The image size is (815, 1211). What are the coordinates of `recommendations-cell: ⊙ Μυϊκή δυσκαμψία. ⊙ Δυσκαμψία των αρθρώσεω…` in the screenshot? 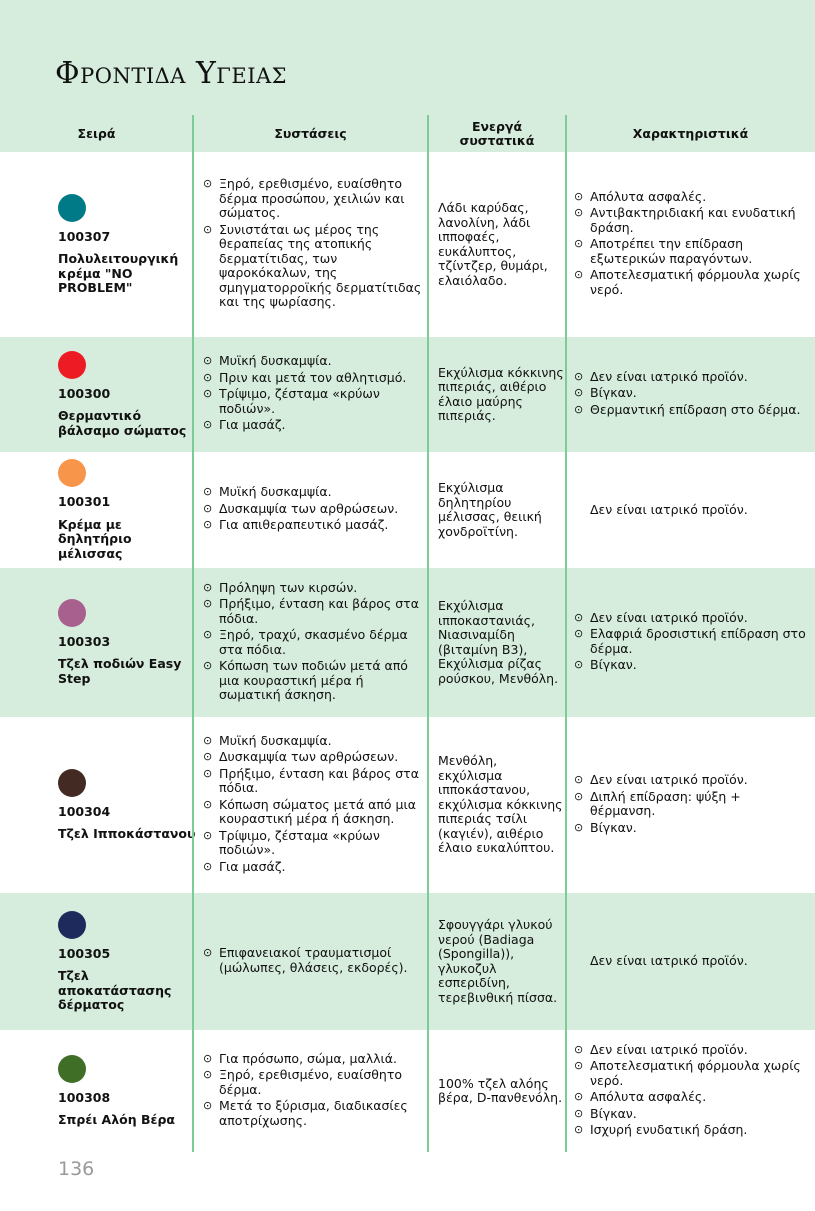 It's located at (314, 805).